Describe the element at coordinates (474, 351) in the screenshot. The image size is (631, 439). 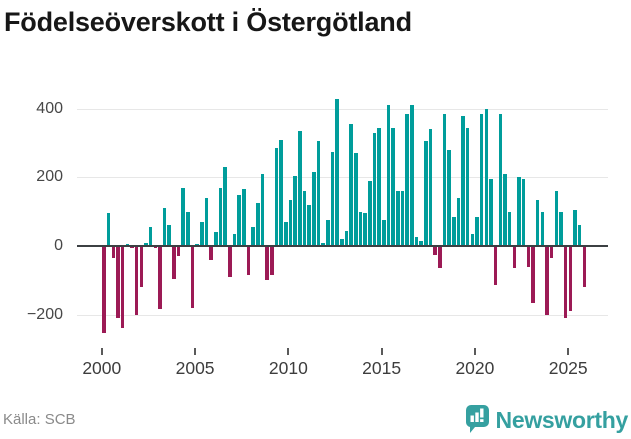
I see `x-axis-tick-2020` at that location.